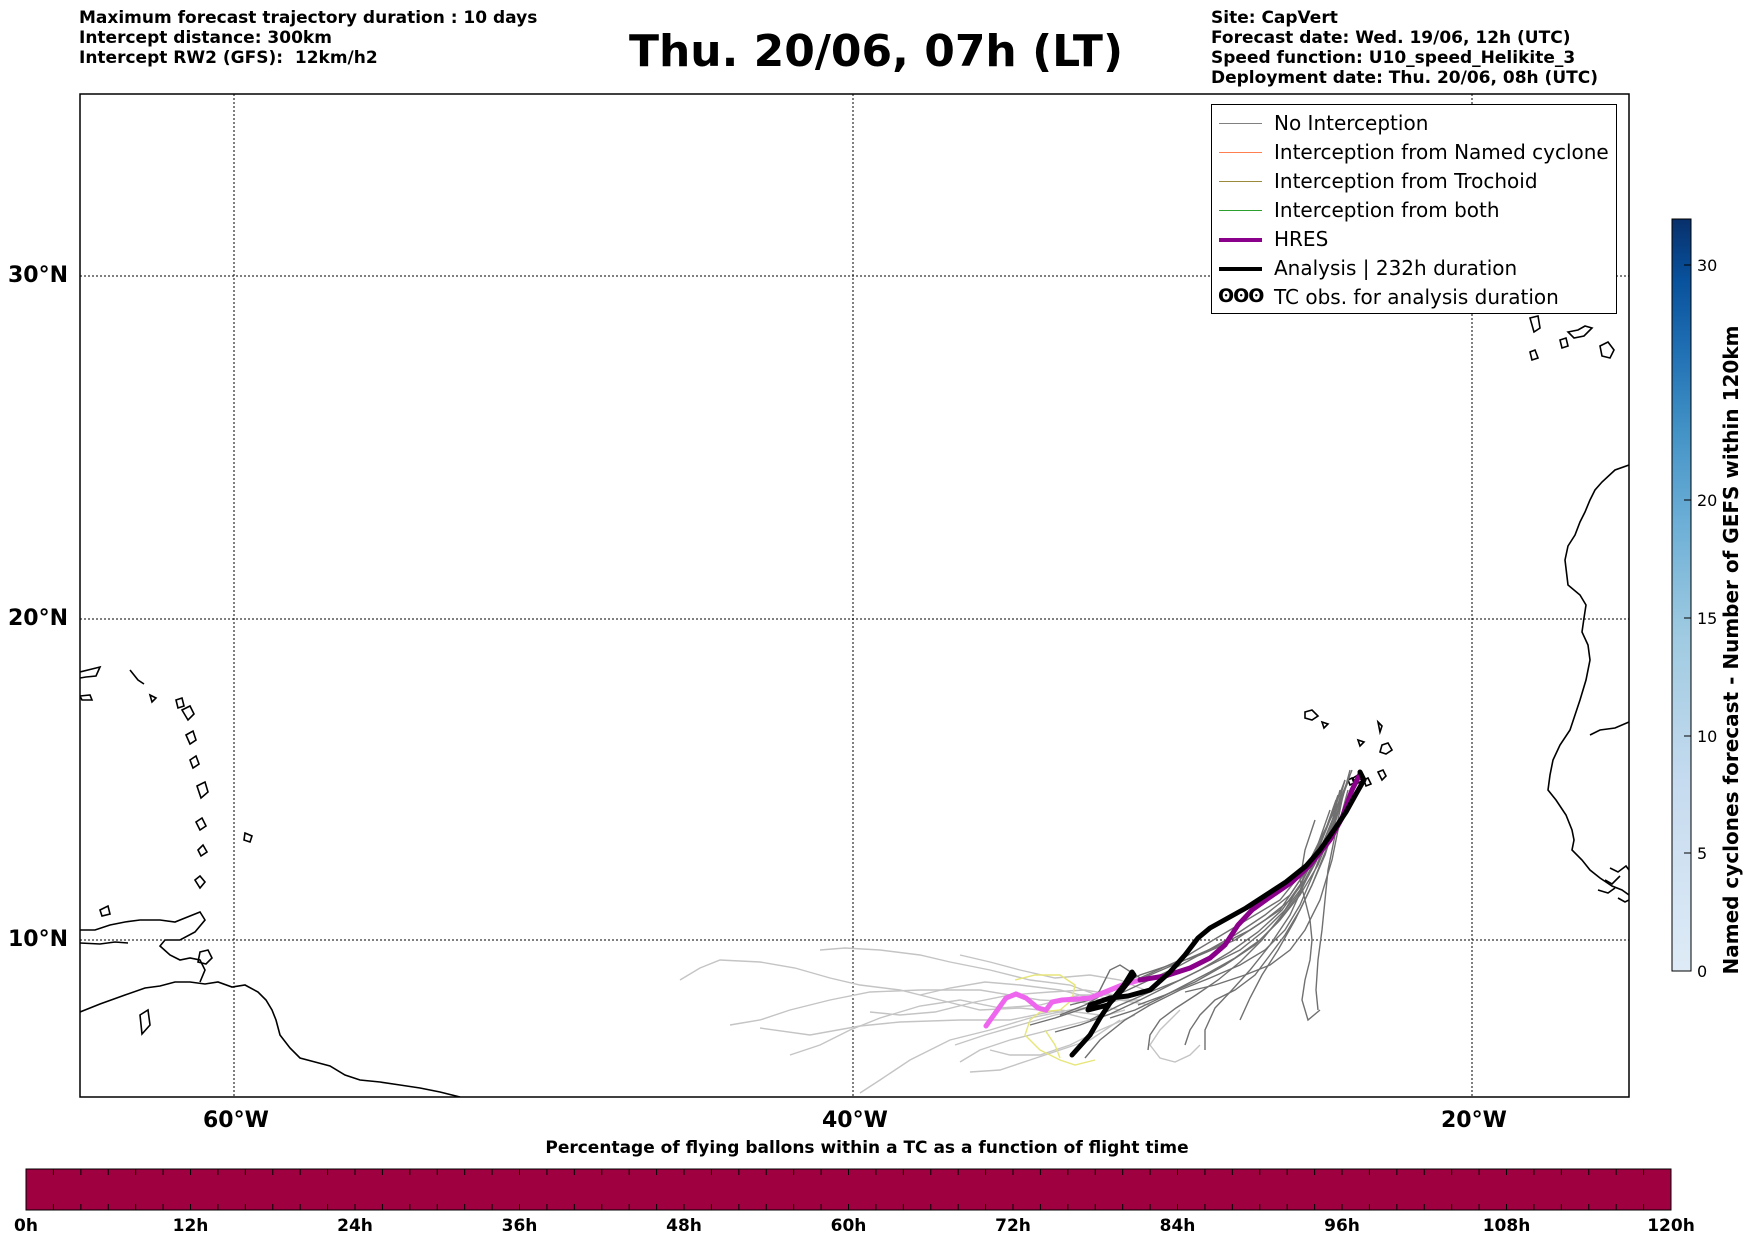 This screenshot has height=1241, width=1752. What do you see at coordinates (1274, 18) in the screenshot?
I see `right-info-line-1: Site: CapVert` at bounding box center [1274, 18].